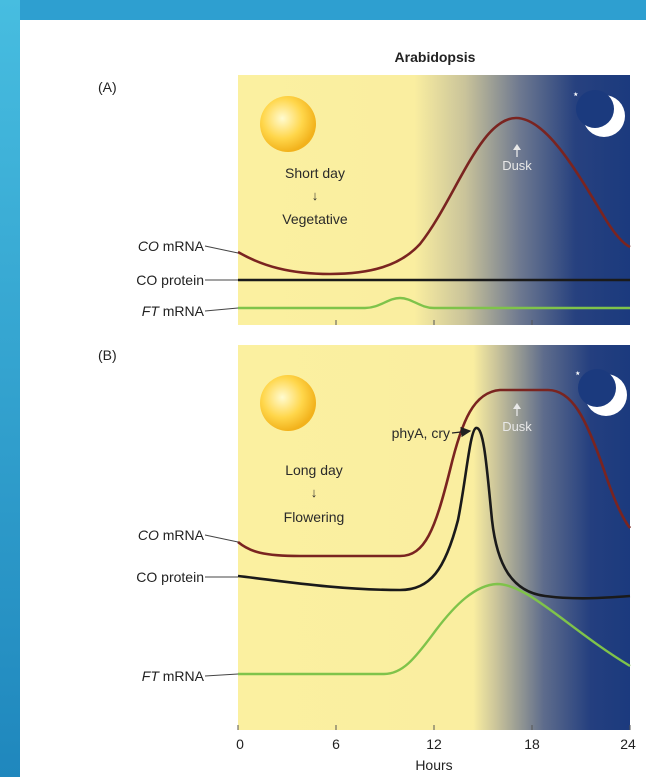 This screenshot has width=646, height=777. Describe the element at coordinates (434, 727) in the screenshot. I see `panel-b-ticks` at that location.